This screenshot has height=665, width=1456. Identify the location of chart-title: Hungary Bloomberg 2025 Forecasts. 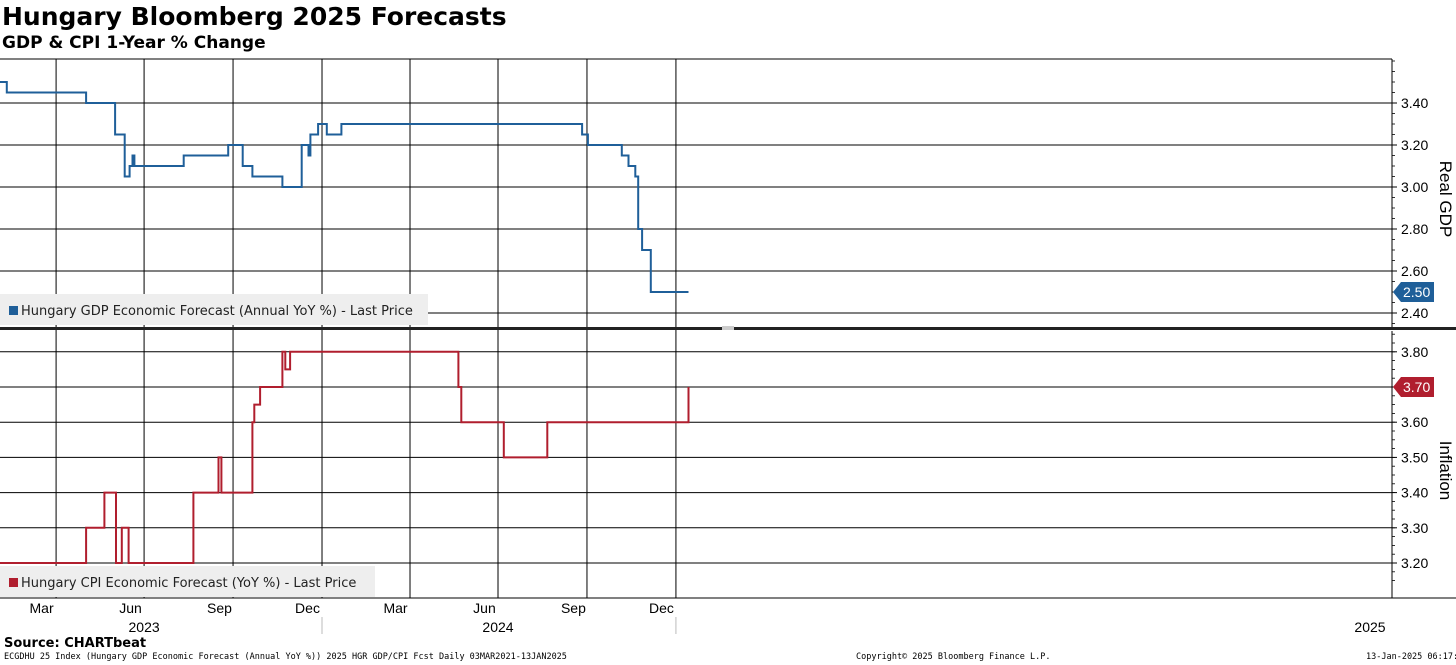
(254, 16).